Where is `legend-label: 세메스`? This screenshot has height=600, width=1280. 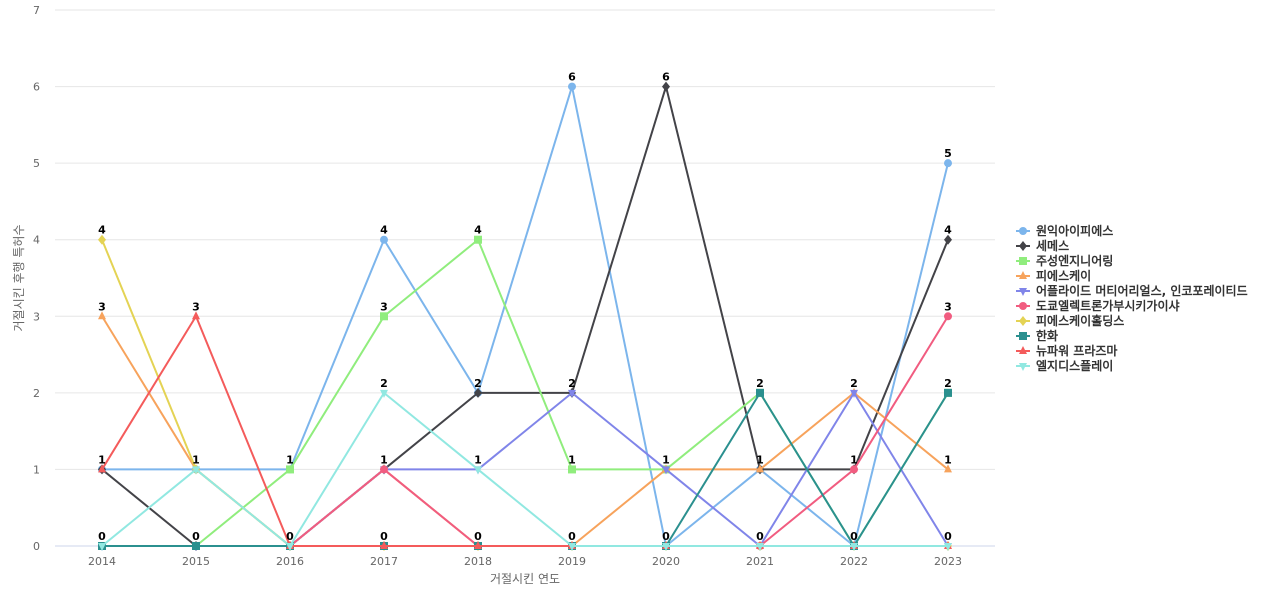 legend-label: 세메스 is located at coordinates (1052, 245).